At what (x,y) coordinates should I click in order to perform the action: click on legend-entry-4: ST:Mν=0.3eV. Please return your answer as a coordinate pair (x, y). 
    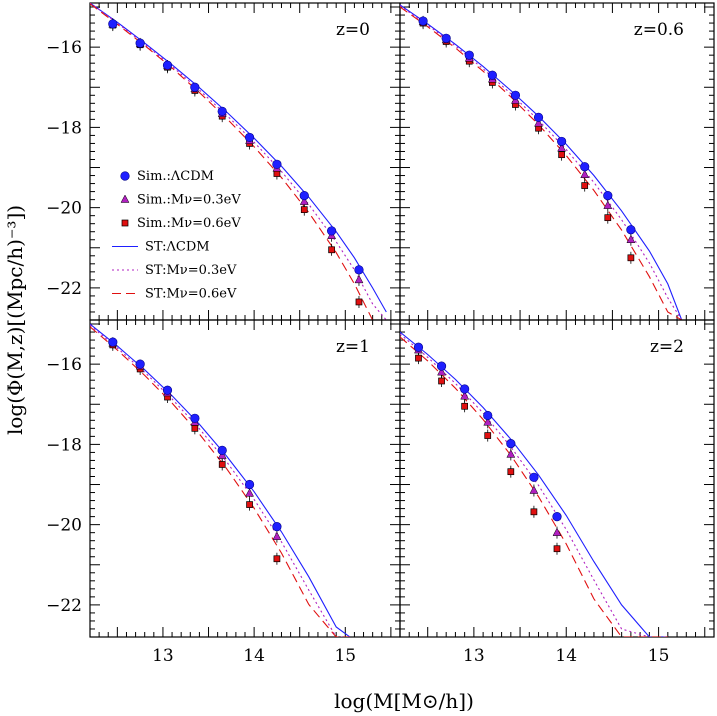
    Looking at the image, I should click on (174, 270).